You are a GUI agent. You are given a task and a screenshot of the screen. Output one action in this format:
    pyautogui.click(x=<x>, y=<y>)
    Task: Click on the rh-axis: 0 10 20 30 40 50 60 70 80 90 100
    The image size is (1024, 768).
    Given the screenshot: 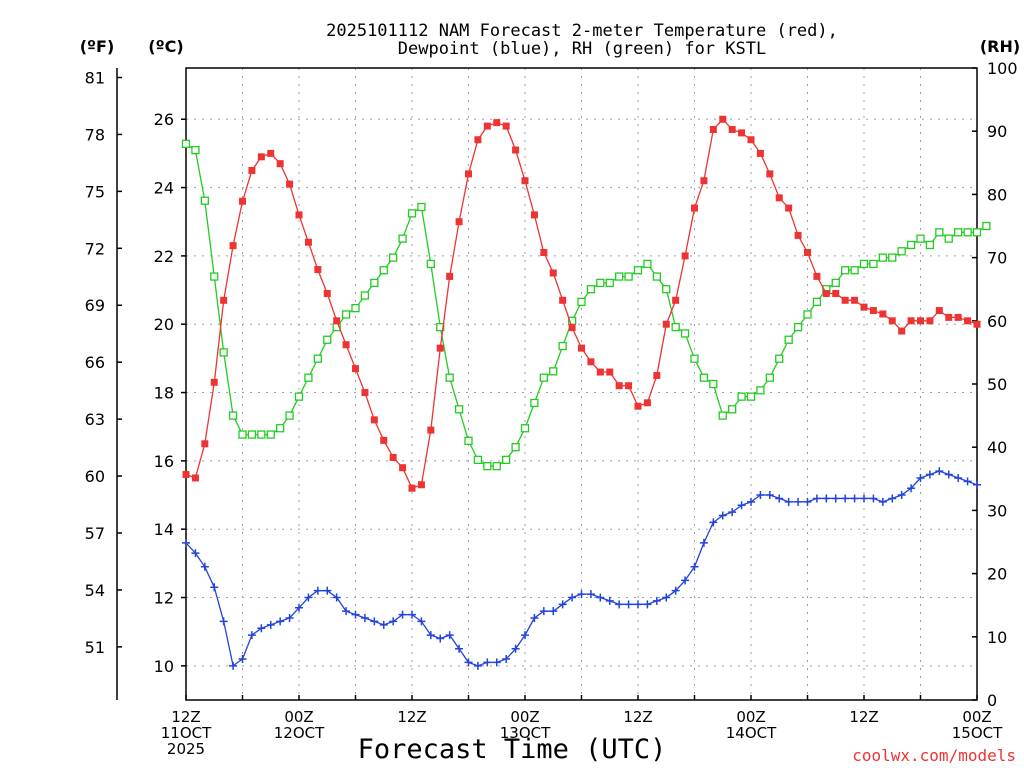 What is the action you would take?
    pyautogui.click(x=995, y=384)
    